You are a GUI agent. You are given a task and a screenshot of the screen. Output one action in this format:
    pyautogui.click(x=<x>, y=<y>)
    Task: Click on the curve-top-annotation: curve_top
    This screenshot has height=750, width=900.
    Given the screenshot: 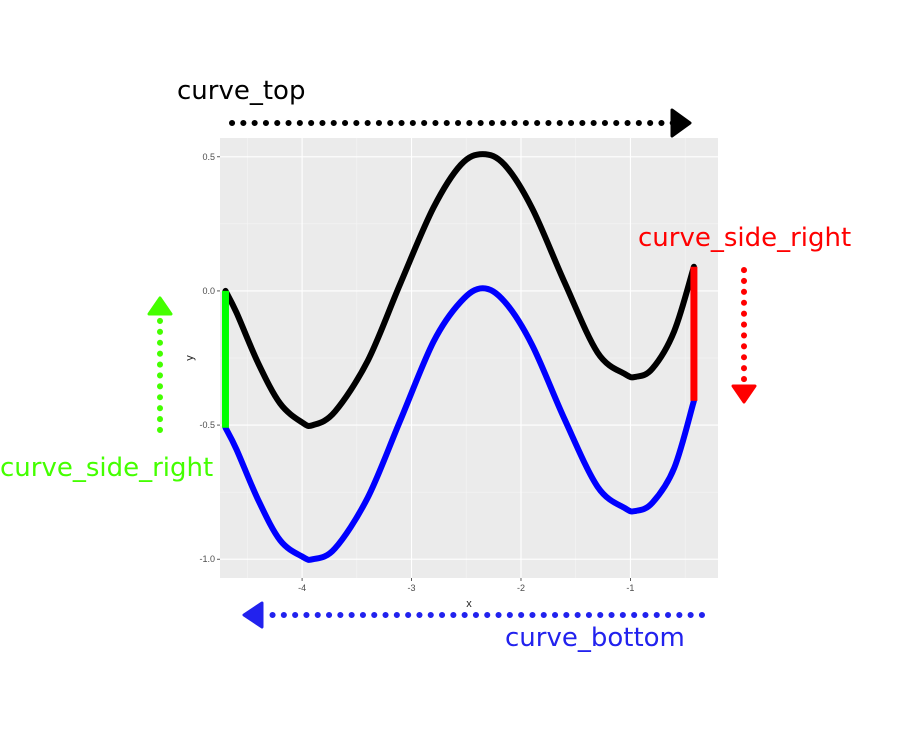 What is the action you would take?
    pyautogui.click(x=434, y=107)
    